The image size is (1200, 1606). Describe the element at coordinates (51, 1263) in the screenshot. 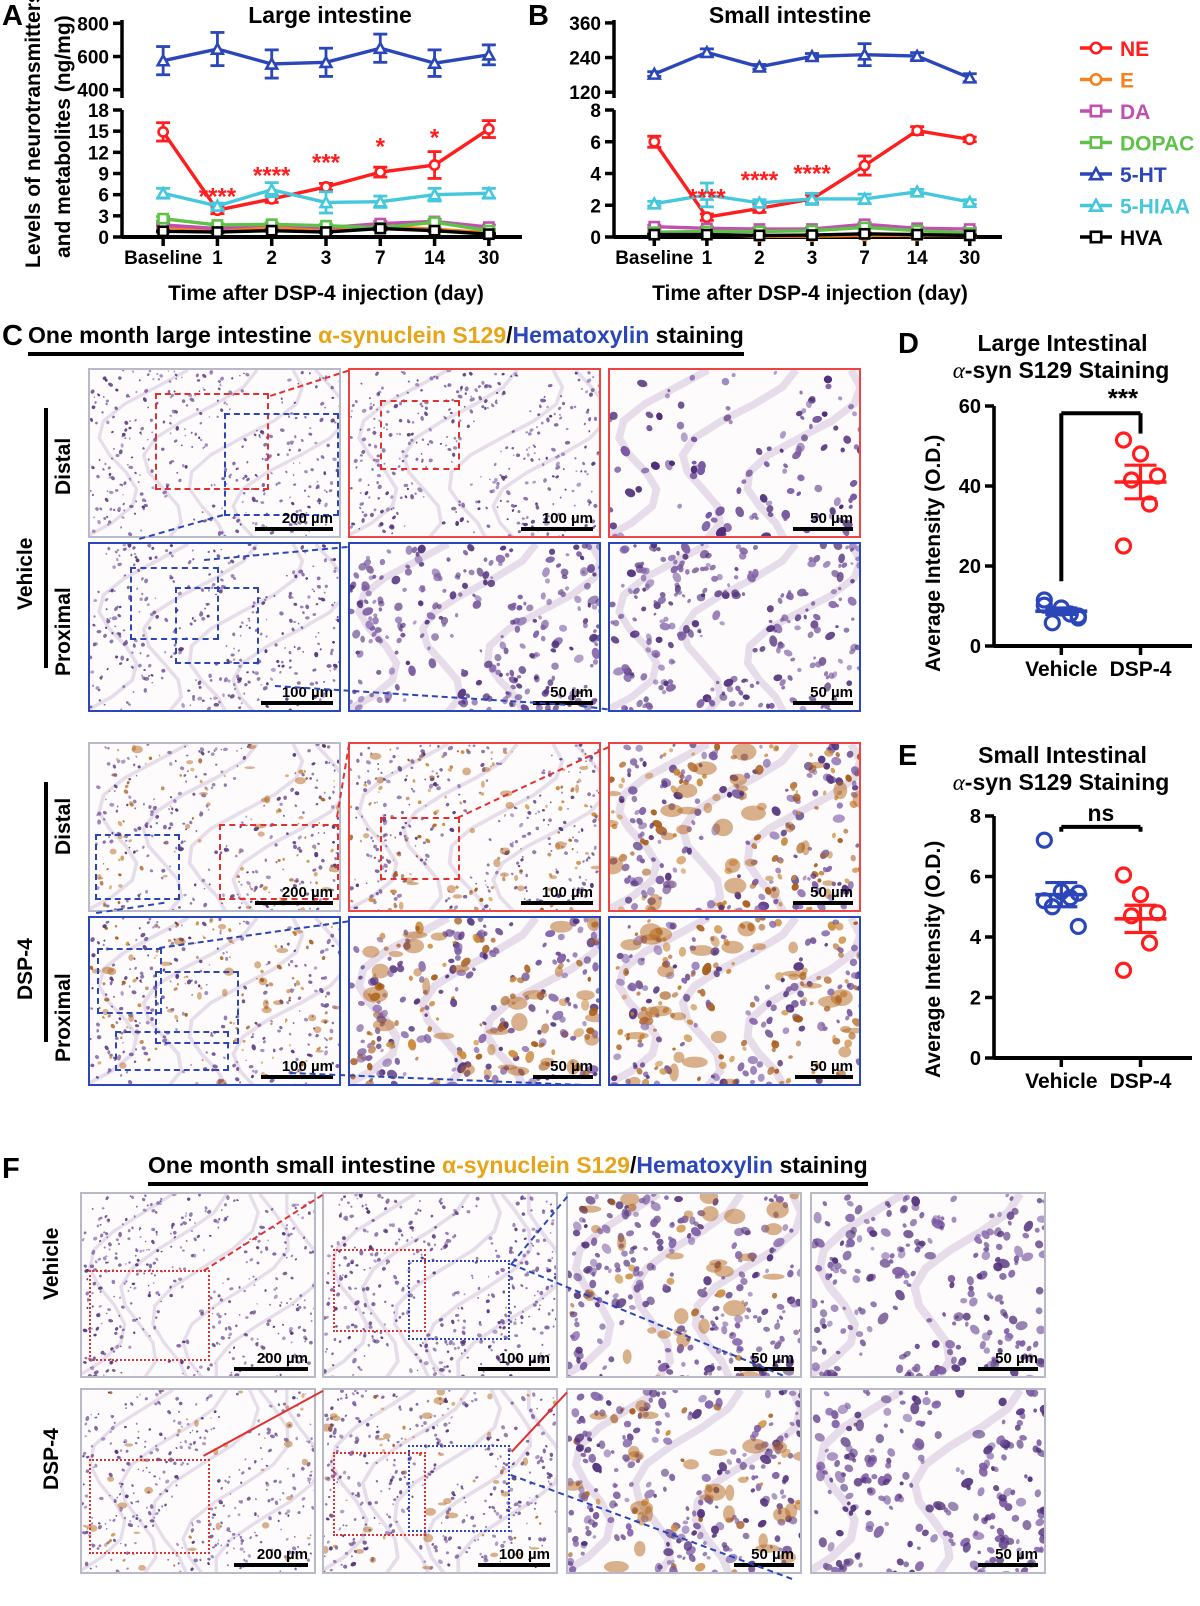

I see `panel-f-row-label-vehicle: Vehicle` at that location.